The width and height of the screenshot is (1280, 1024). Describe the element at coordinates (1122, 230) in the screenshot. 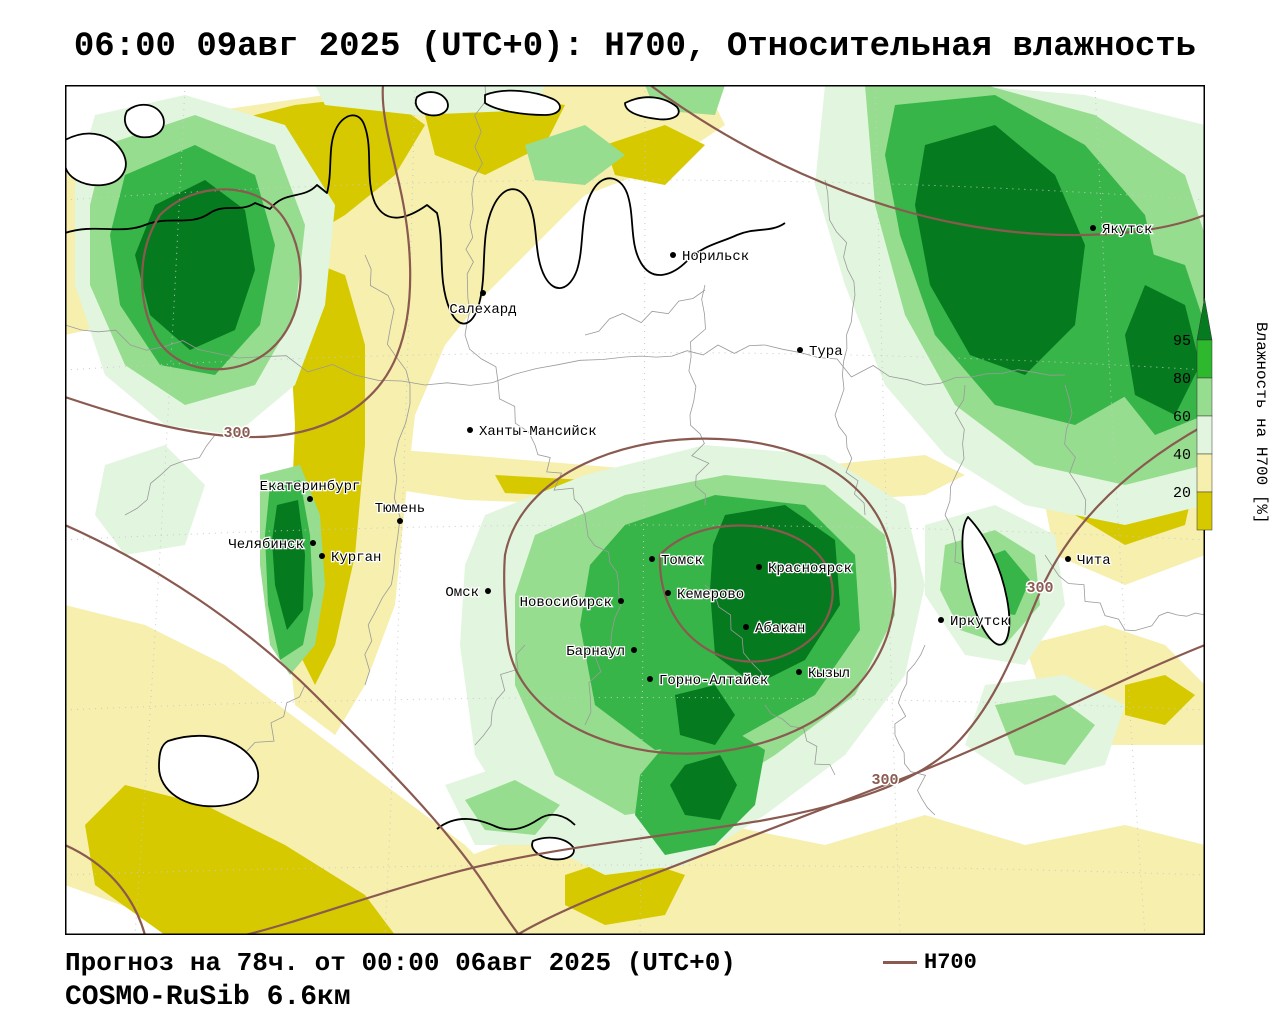

I see `city: Якутск` at that location.